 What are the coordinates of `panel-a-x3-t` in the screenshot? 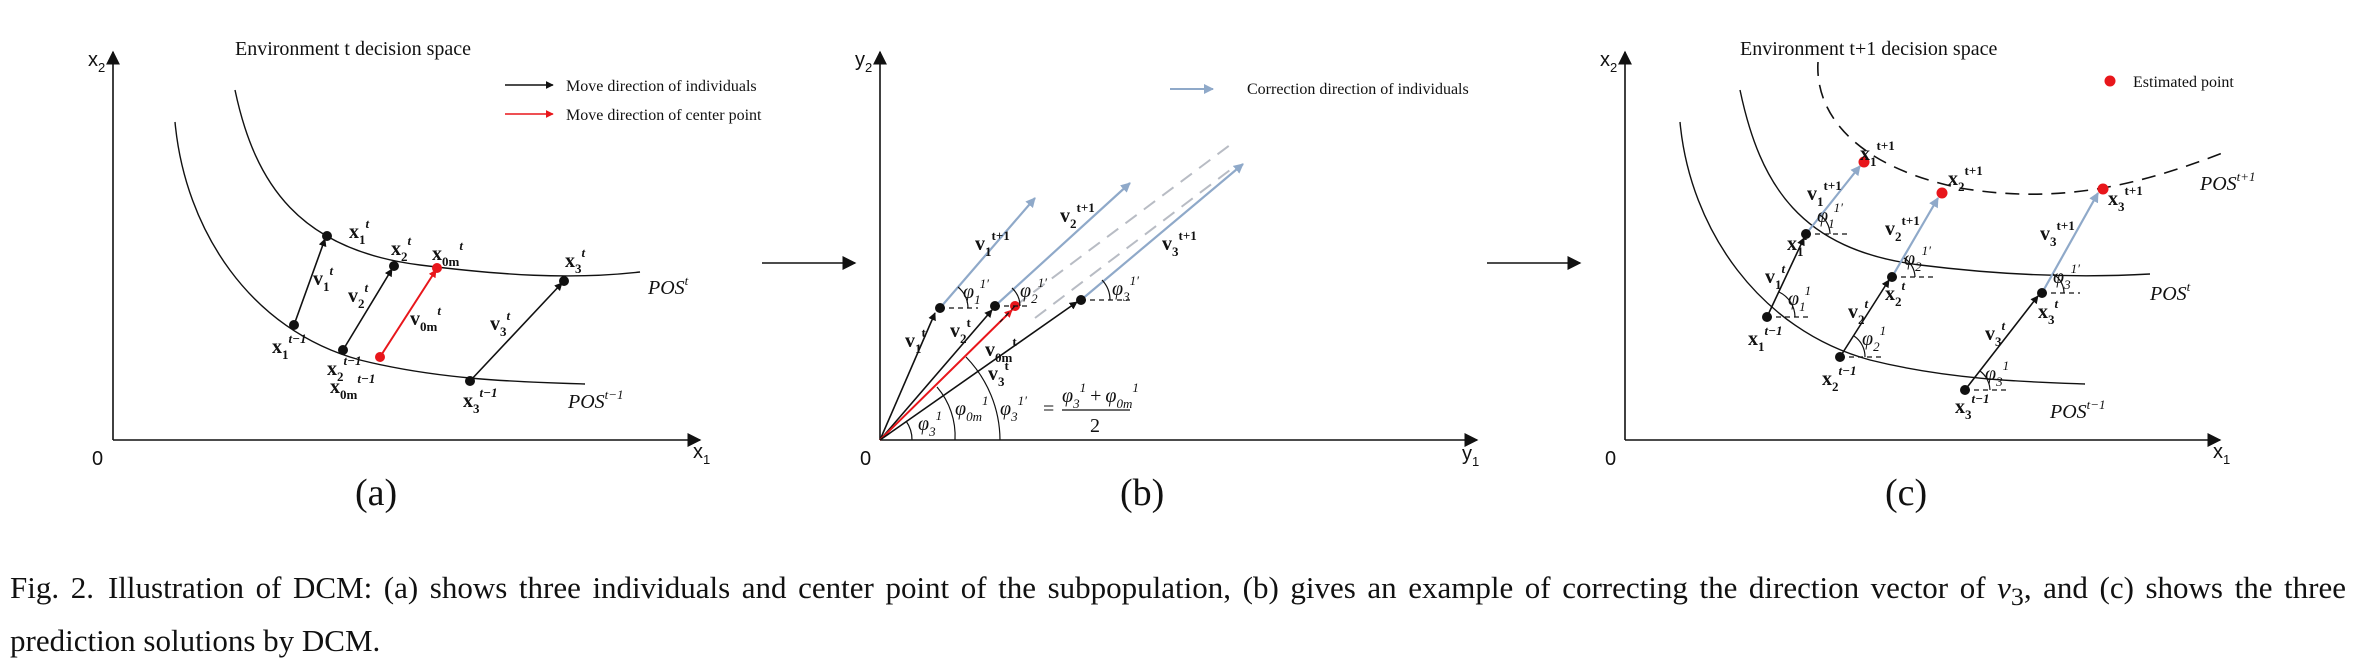 It's located at (564, 281).